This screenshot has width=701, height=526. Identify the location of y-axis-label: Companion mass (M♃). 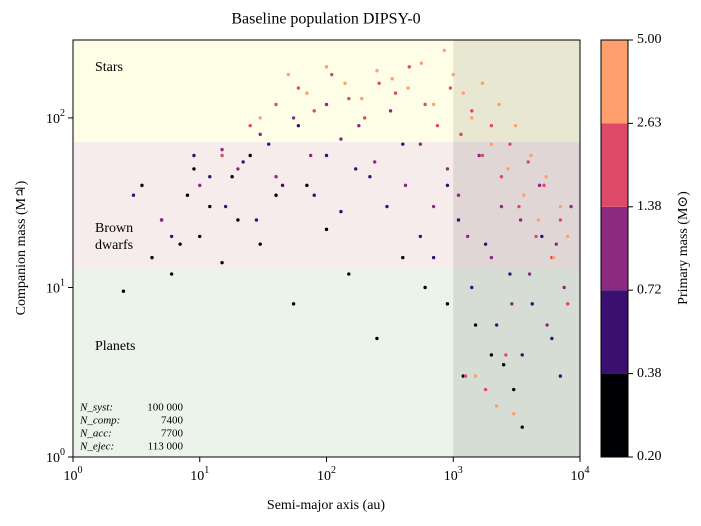
(21, 247).